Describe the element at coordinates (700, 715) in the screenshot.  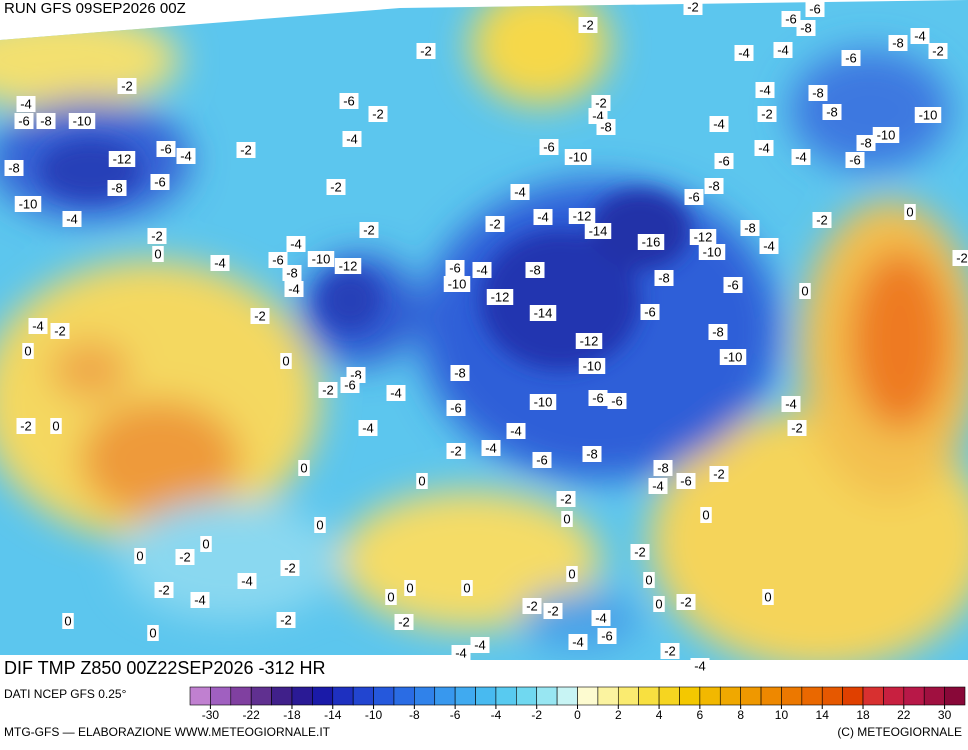
I see `colorbar-tick-label: 6` at that location.